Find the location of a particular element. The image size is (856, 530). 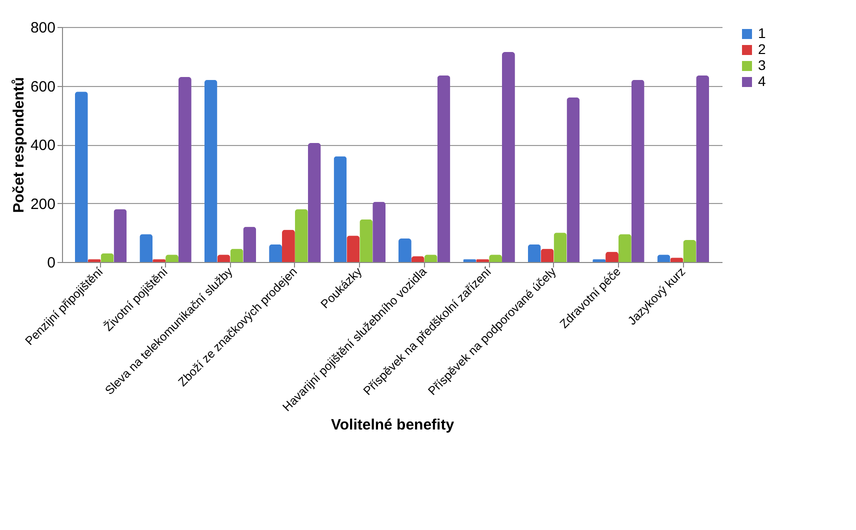

x-axis-title: Volitelné benefity is located at coordinates (392, 425).